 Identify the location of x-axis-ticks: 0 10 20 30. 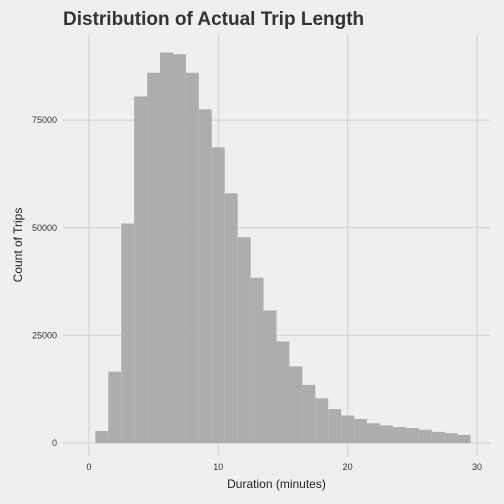
(284, 467).